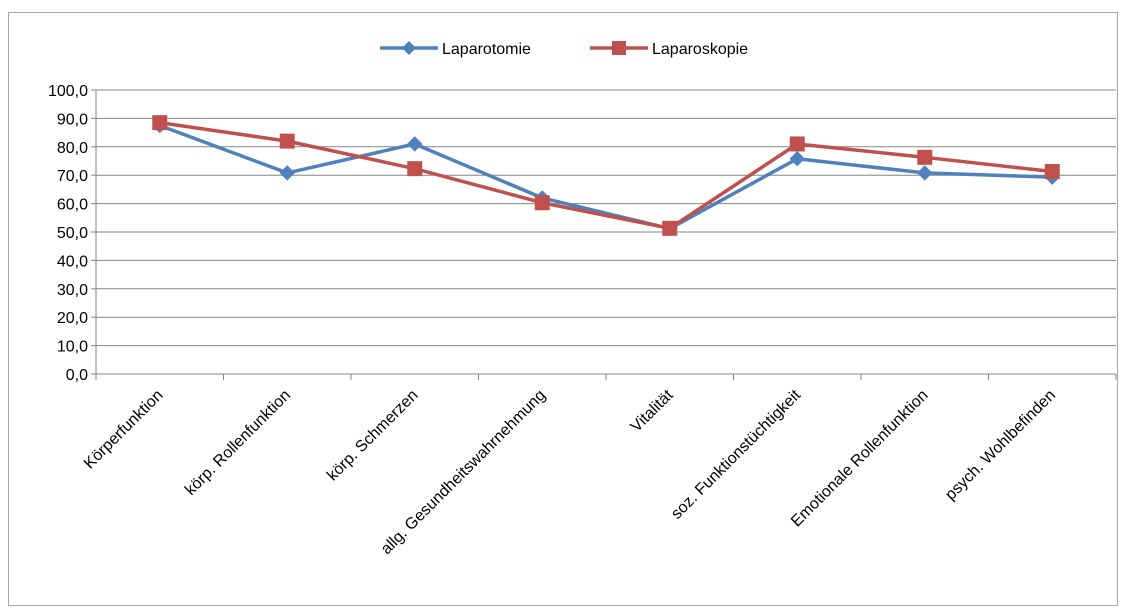 This screenshot has height=609, width=1126. I want to click on y-tick-label: 60,0, so click(72, 205).